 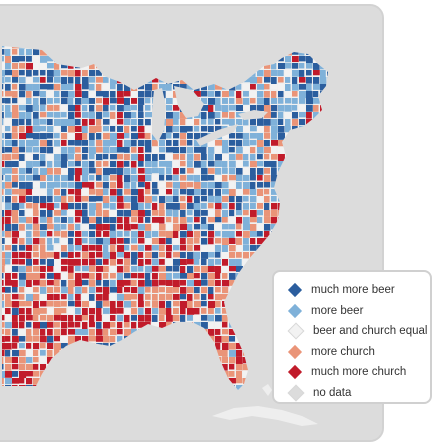 I want to click on legend-label: no data, so click(x=332, y=392).